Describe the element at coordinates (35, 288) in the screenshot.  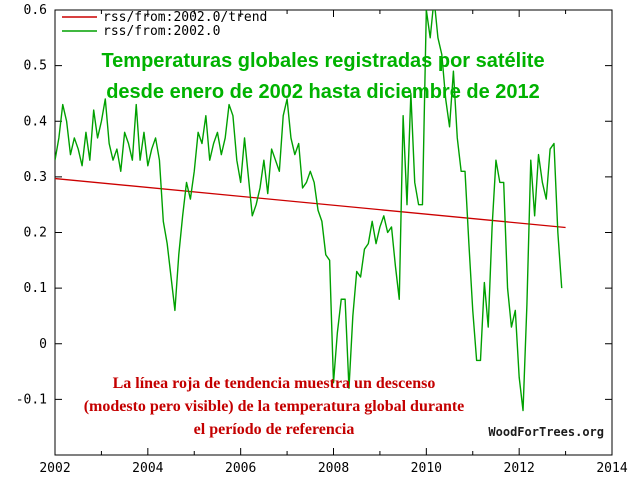
I see `svg-text: 0.1` at that location.